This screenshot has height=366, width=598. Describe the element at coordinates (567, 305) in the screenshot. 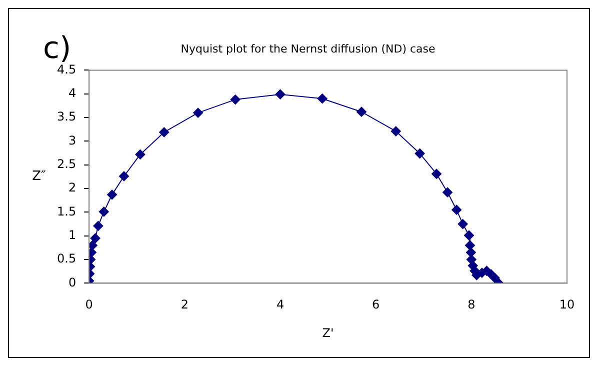

I see `x-tick-label: 10` at that location.